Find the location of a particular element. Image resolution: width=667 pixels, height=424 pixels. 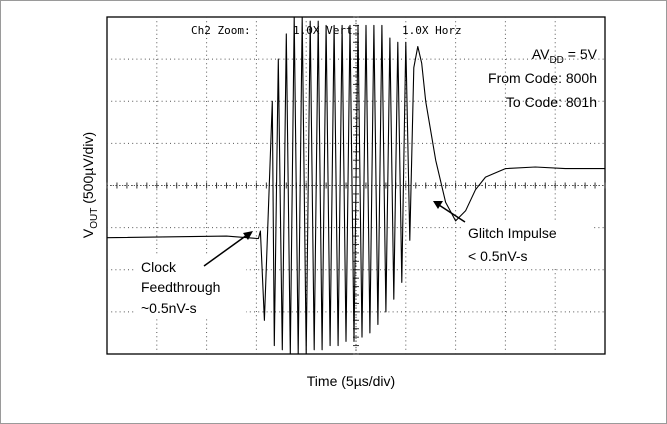

scope-header: Ch2 Zoom: 1.0X Vert 1.0X Horz is located at coordinates (326, 30).